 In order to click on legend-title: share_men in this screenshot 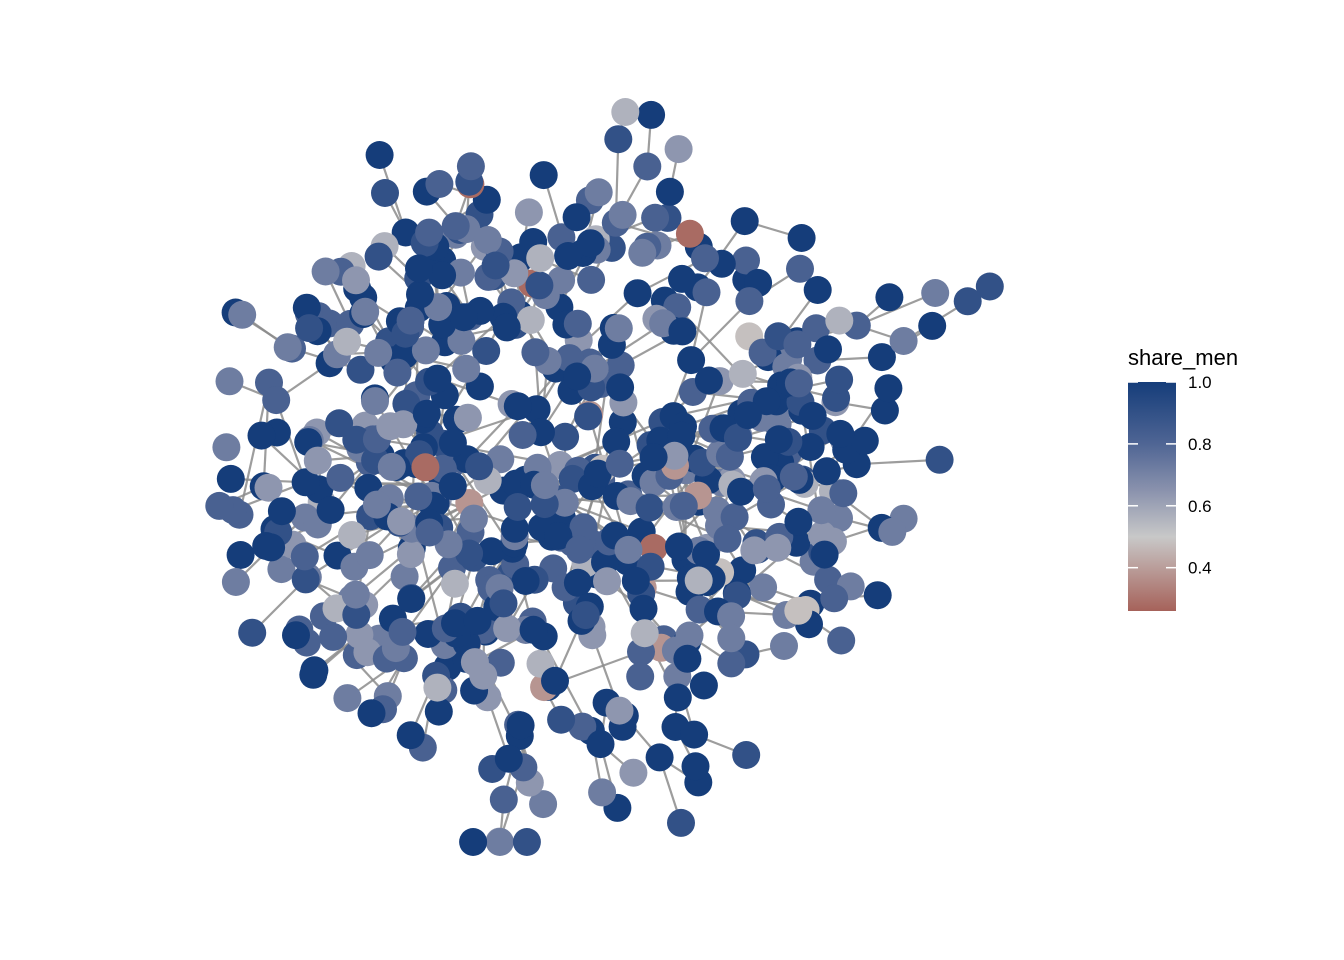, I will do `click(1183, 357)`.